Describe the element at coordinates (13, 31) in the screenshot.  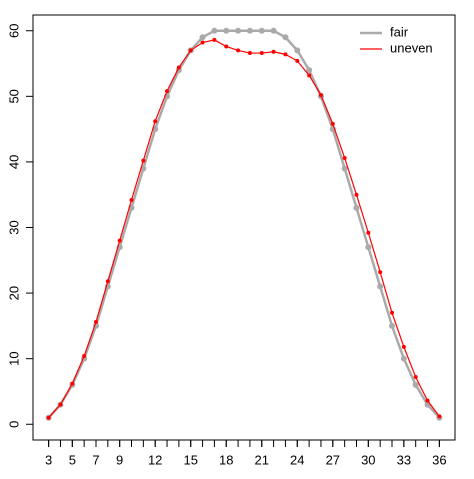
I see `y-tick-label: 60` at that location.